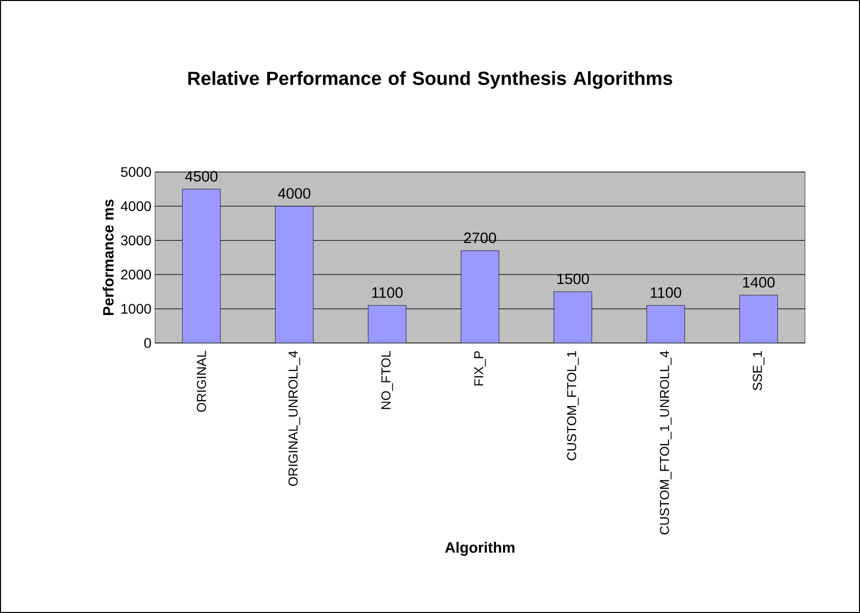 The image size is (860, 613). Describe the element at coordinates (135, 240) in the screenshot. I see `y-tick-label: 3000` at that location.